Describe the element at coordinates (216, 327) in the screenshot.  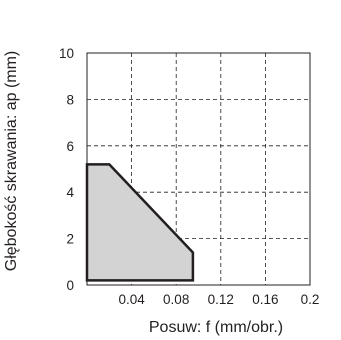
I see `x-axis-title: Posuw: f (mm/obr.)` at that location.